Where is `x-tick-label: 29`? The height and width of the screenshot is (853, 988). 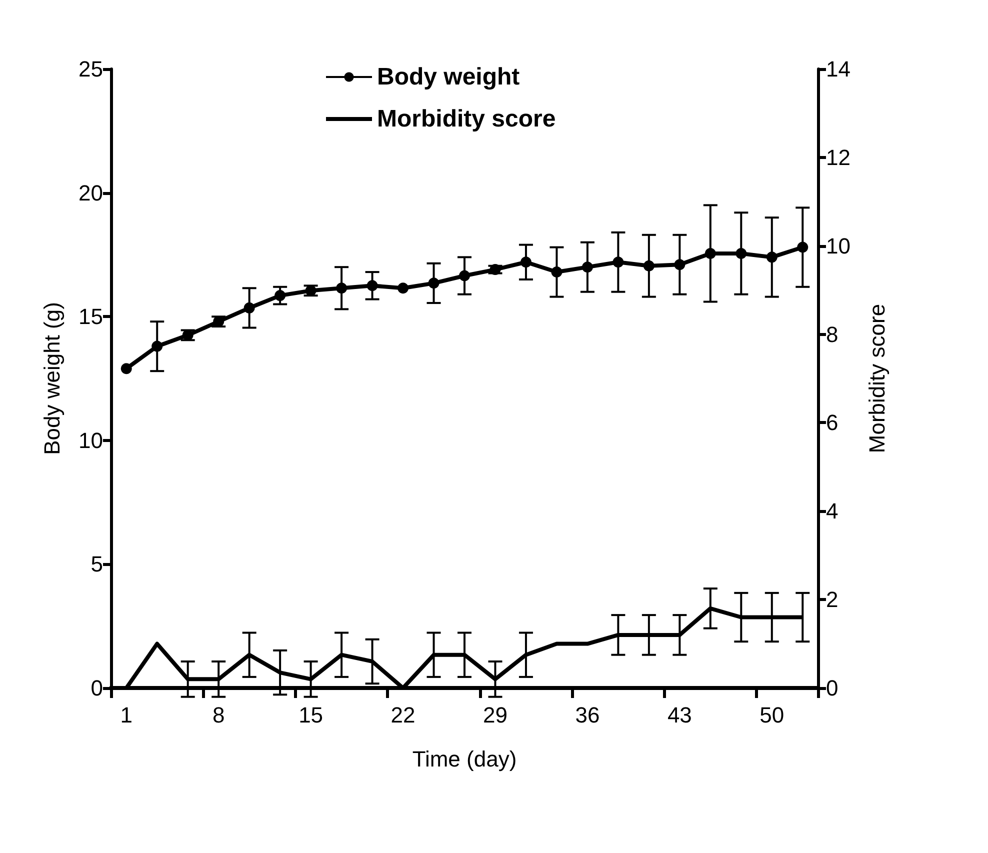 x-tick-label: 29 is located at coordinates (495, 715).